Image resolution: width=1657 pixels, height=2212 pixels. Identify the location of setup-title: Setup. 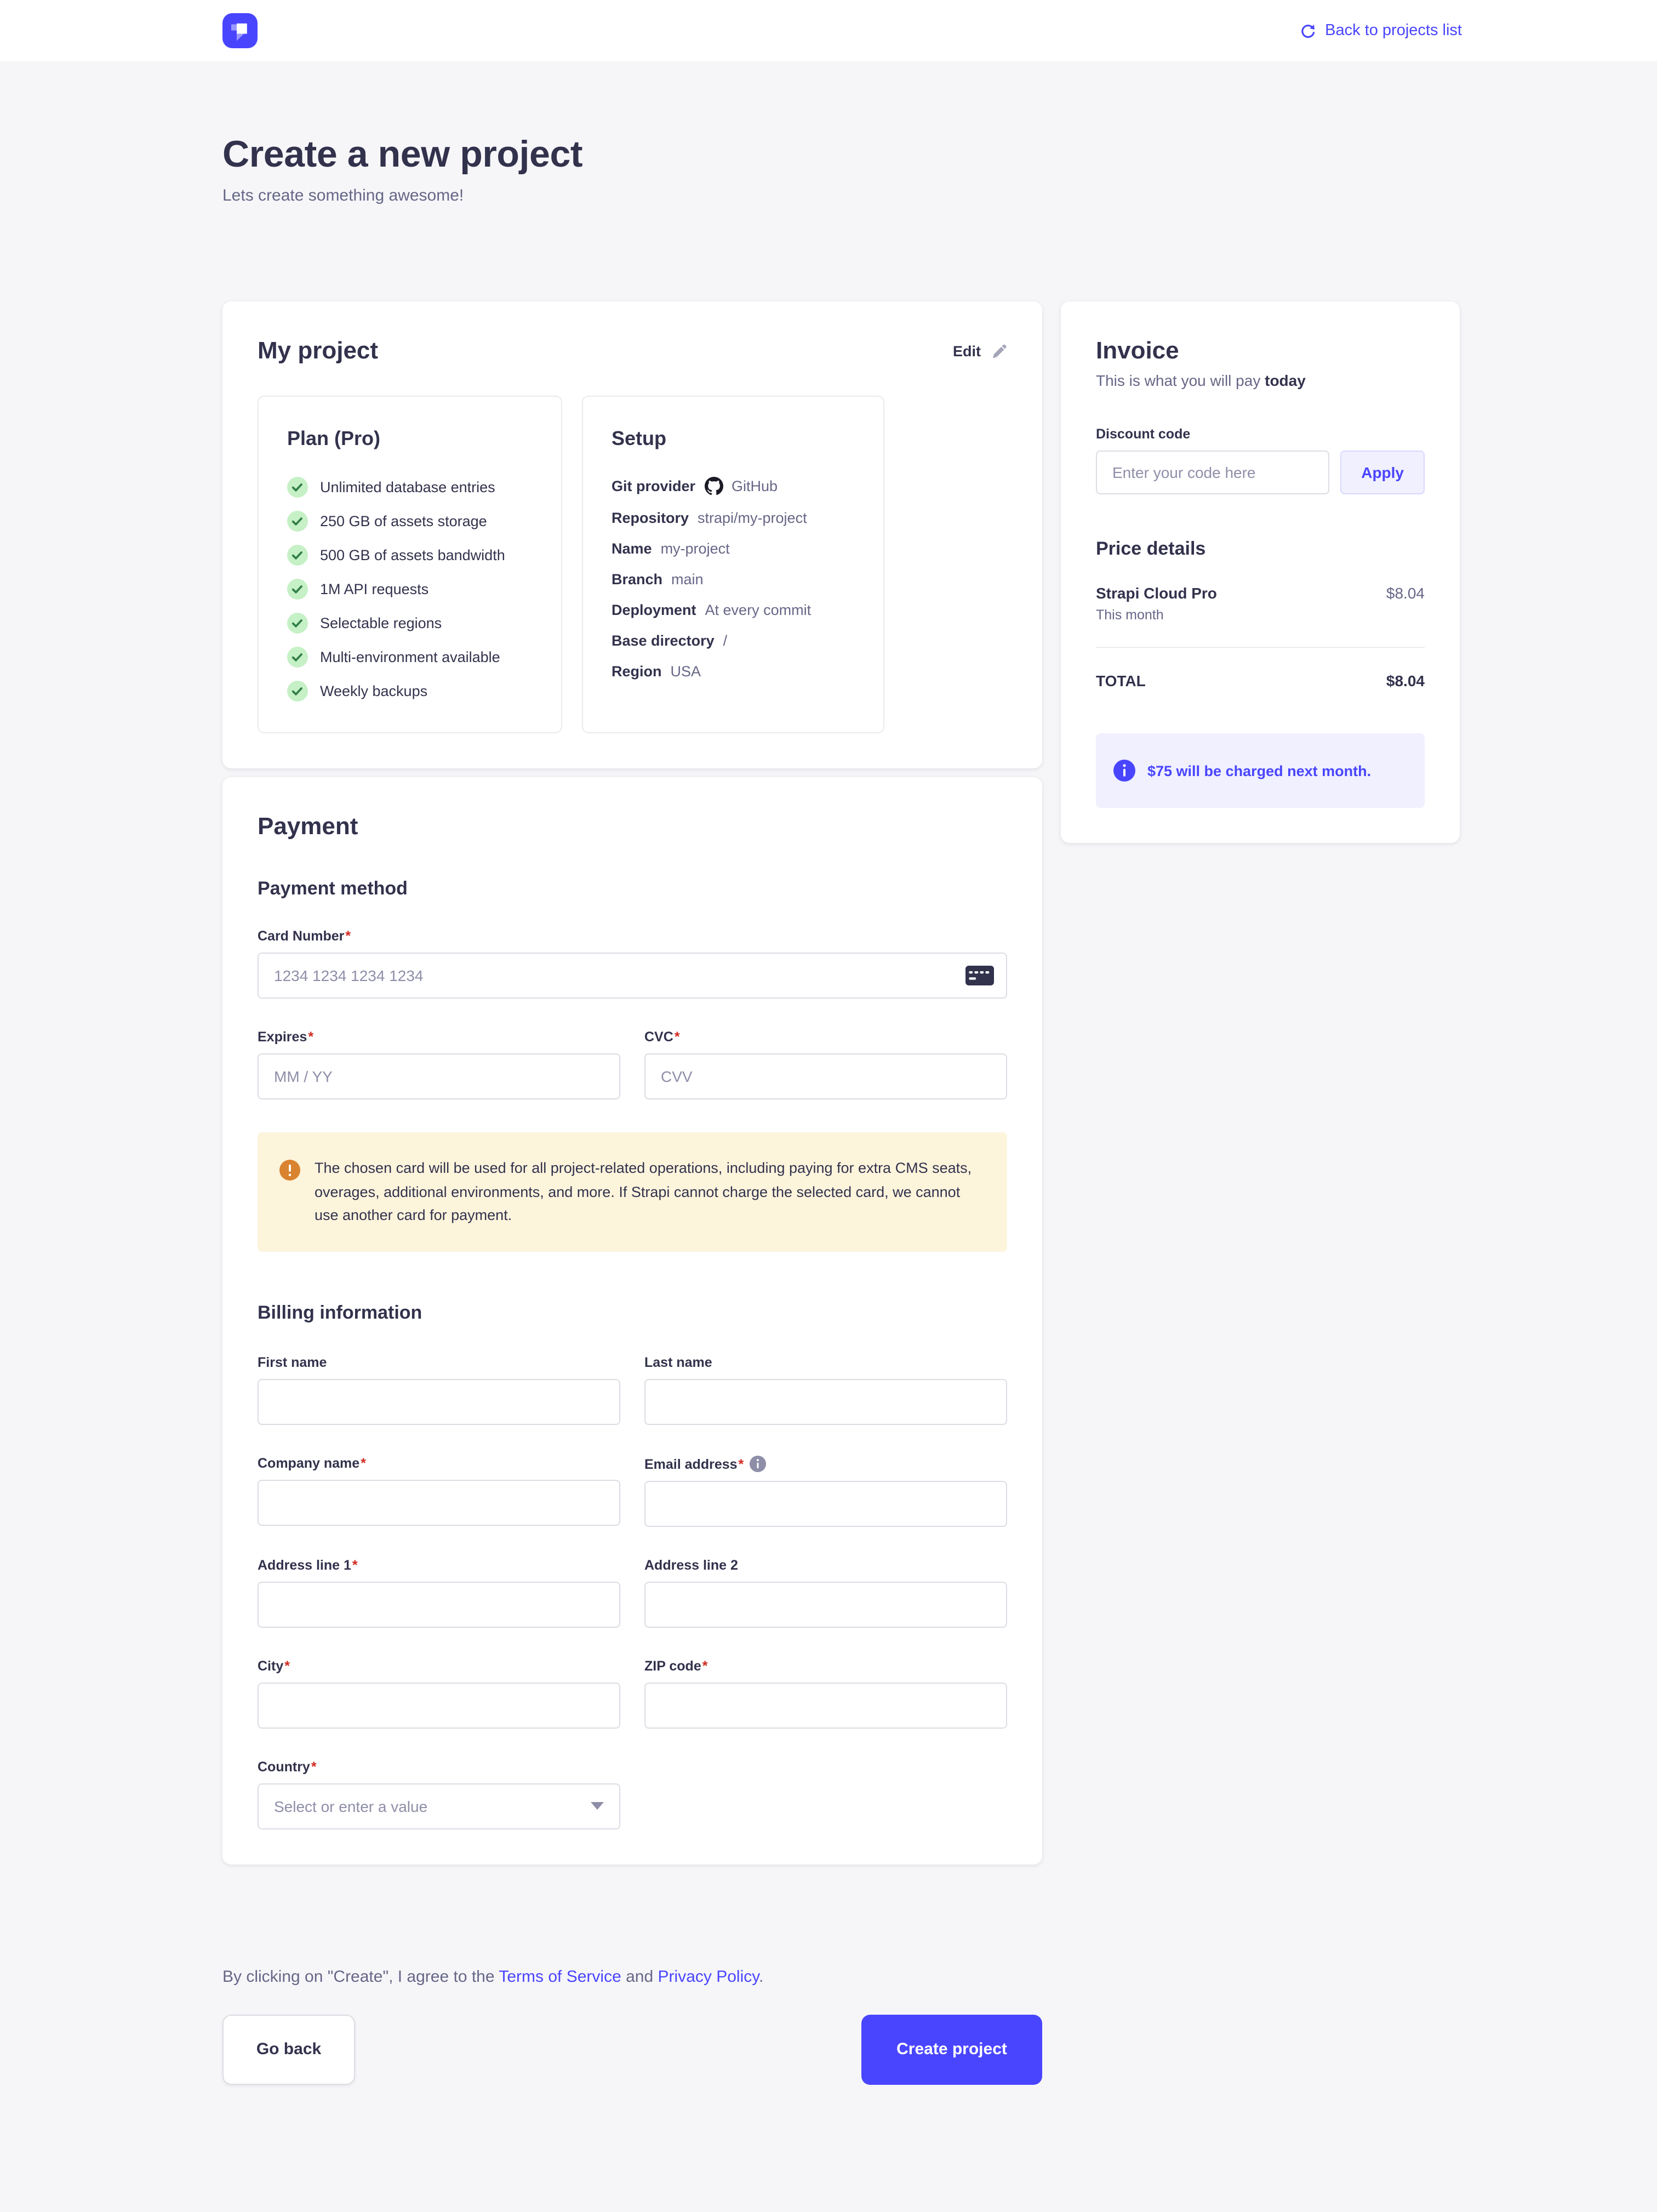
(639, 438).